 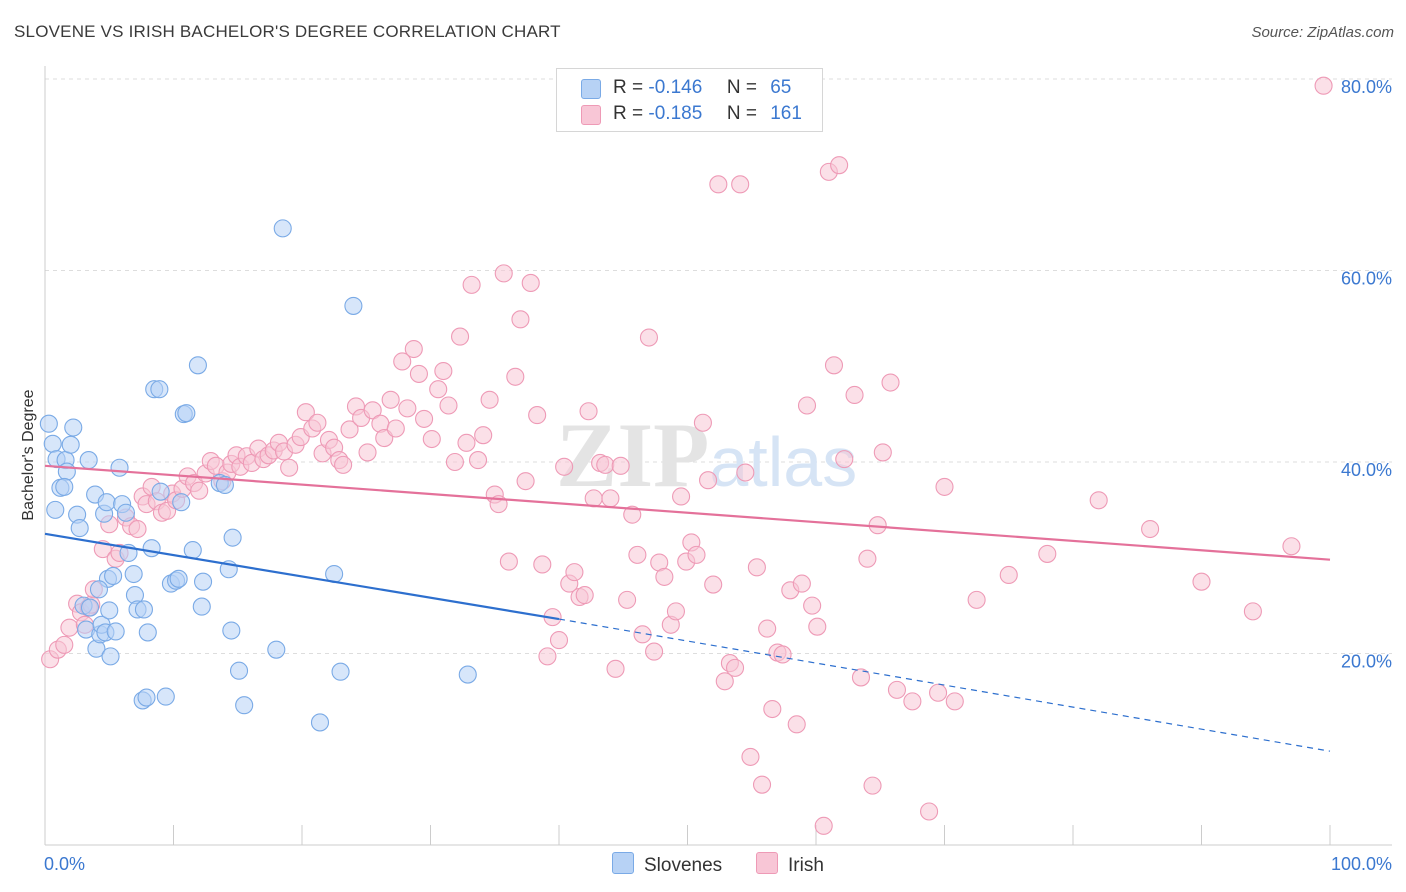 I want to click on legend-n-value: 161, so click(x=786, y=113).